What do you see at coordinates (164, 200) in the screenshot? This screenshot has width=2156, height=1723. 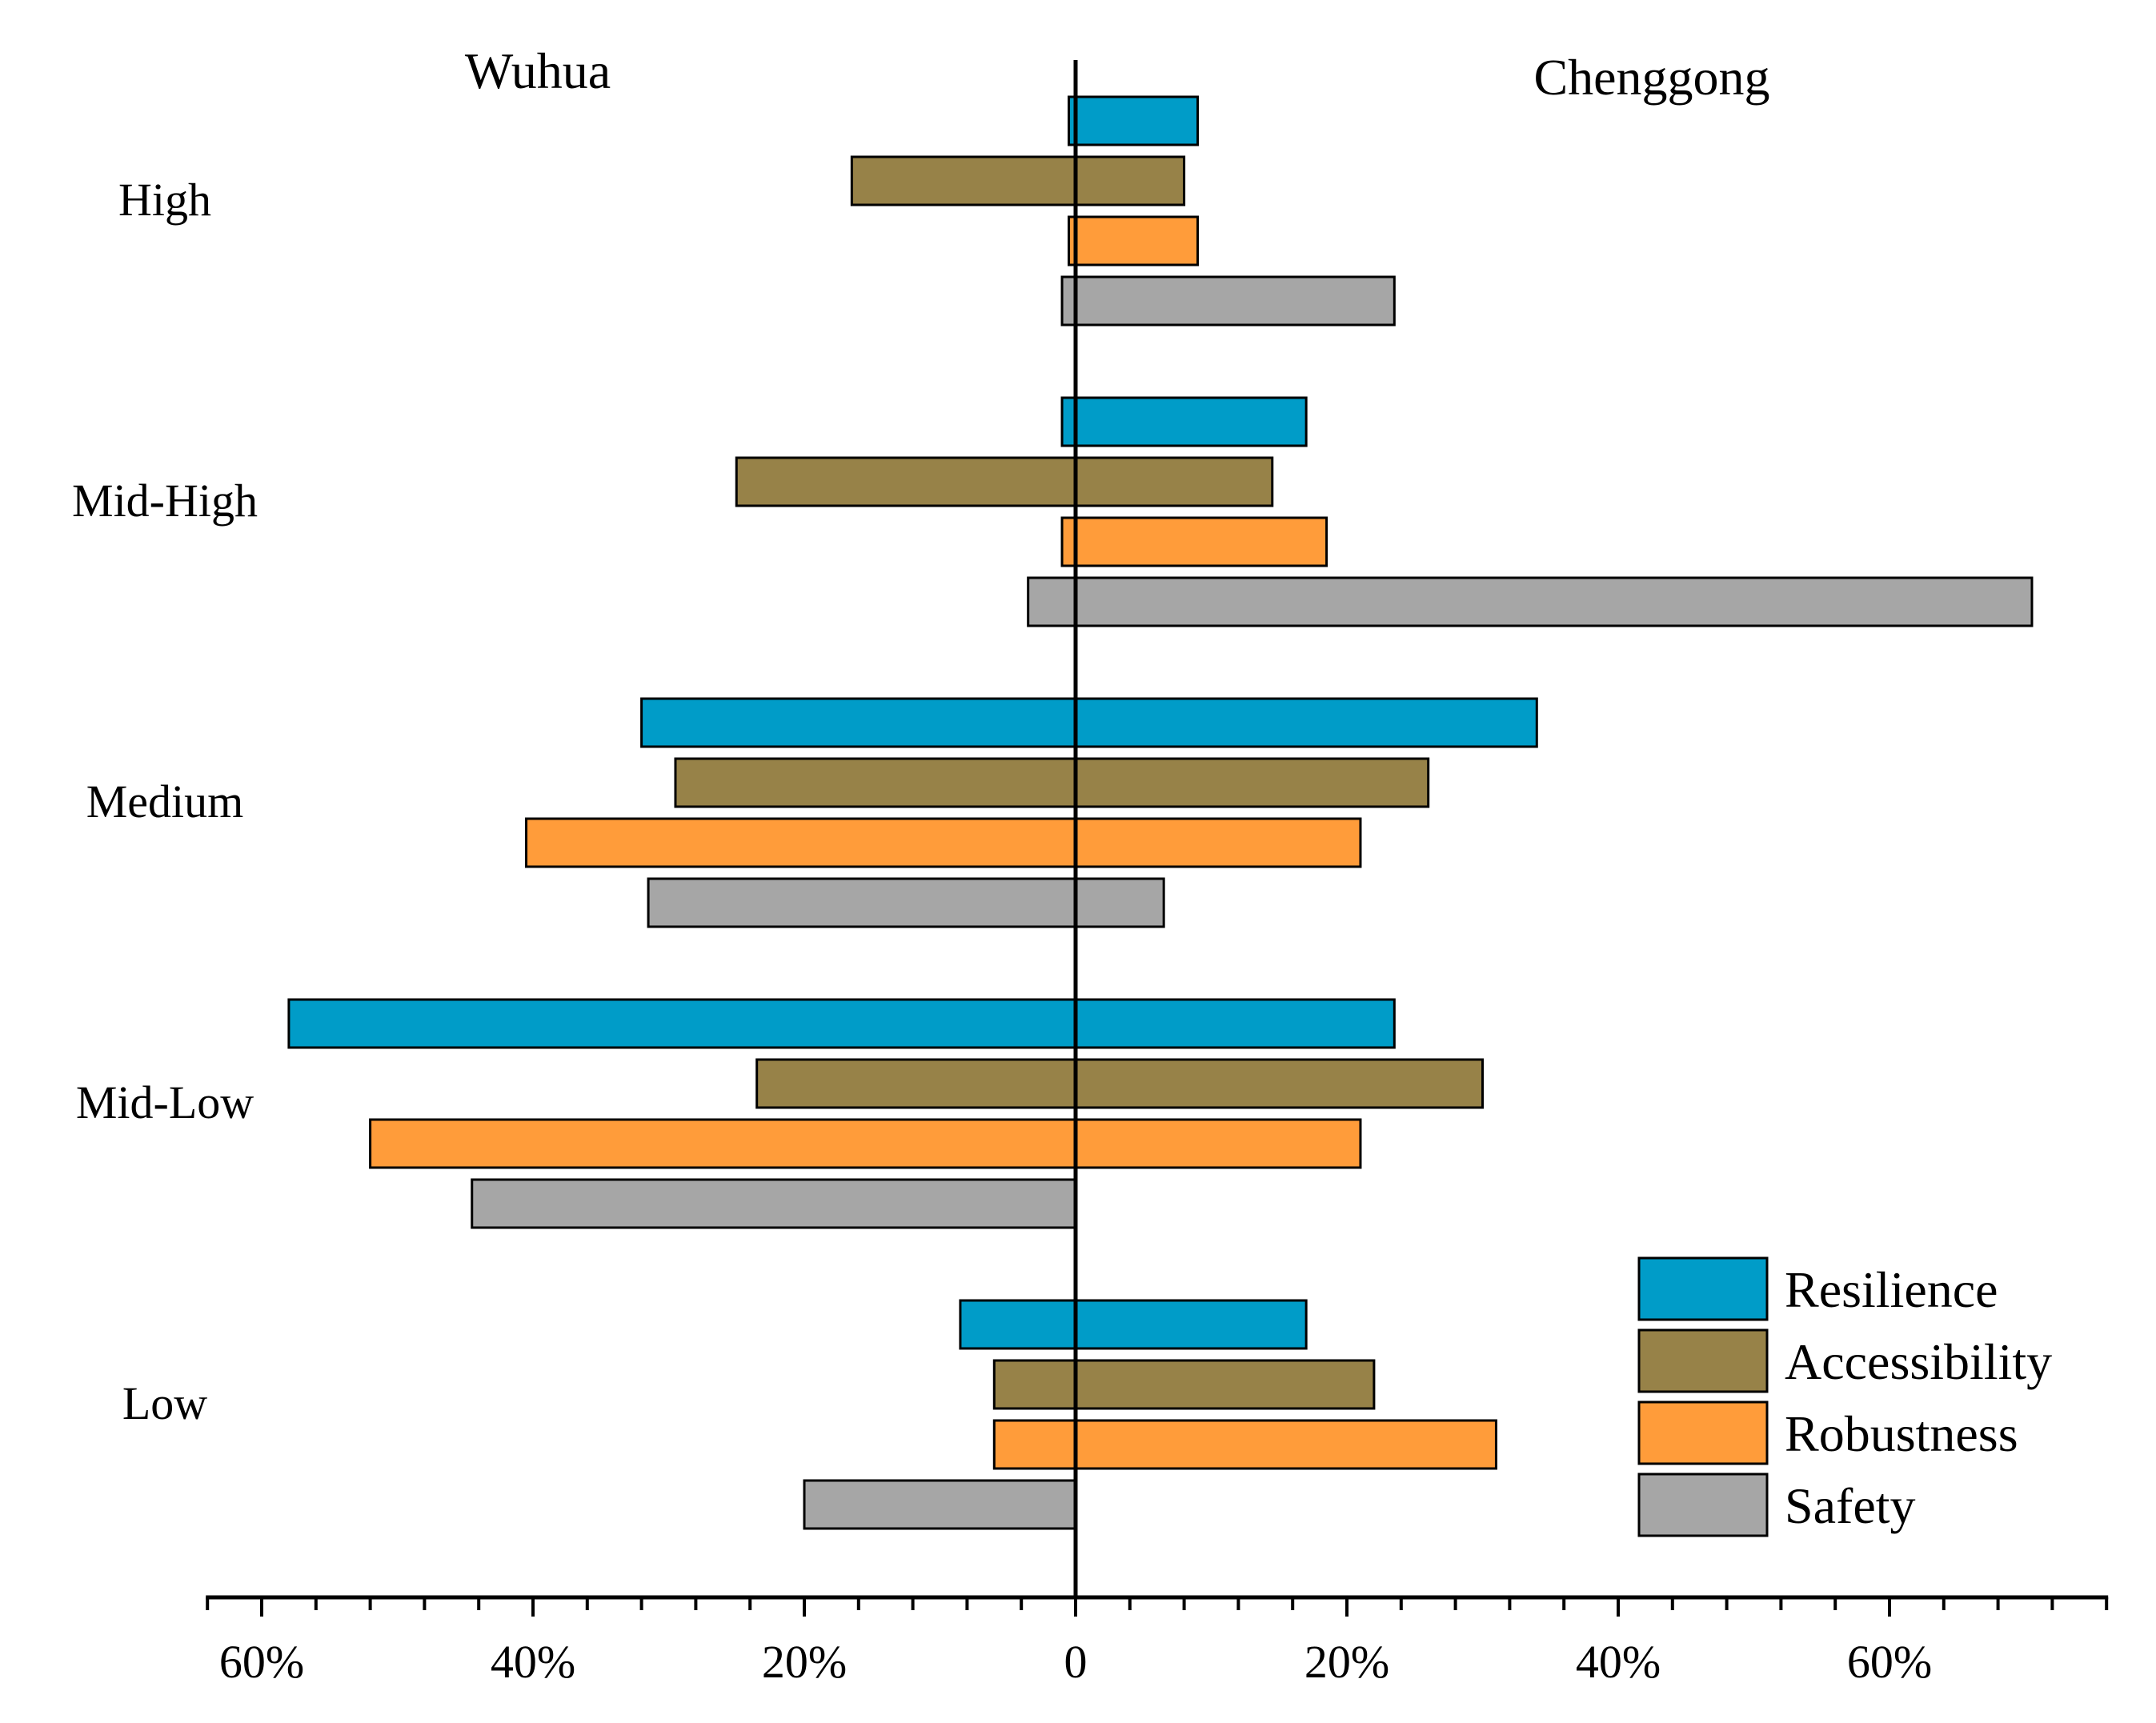 I see `category-label-high: High` at bounding box center [164, 200].